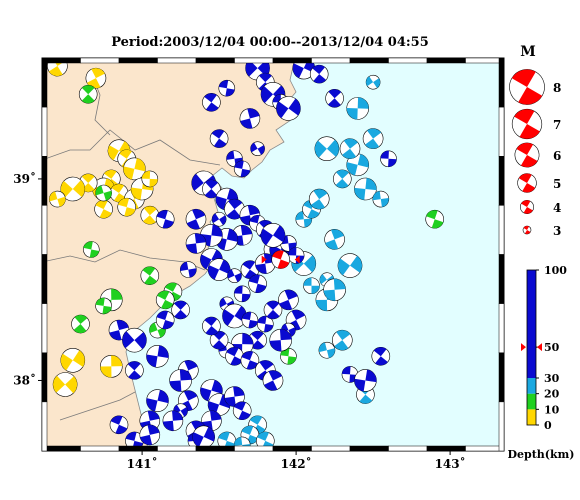 The width and height of the screenshot is (580, 500). Describe the element at coordinates (541, 454) in the screenshot. I see `depth-scale-label: Depth(km)` at that location.